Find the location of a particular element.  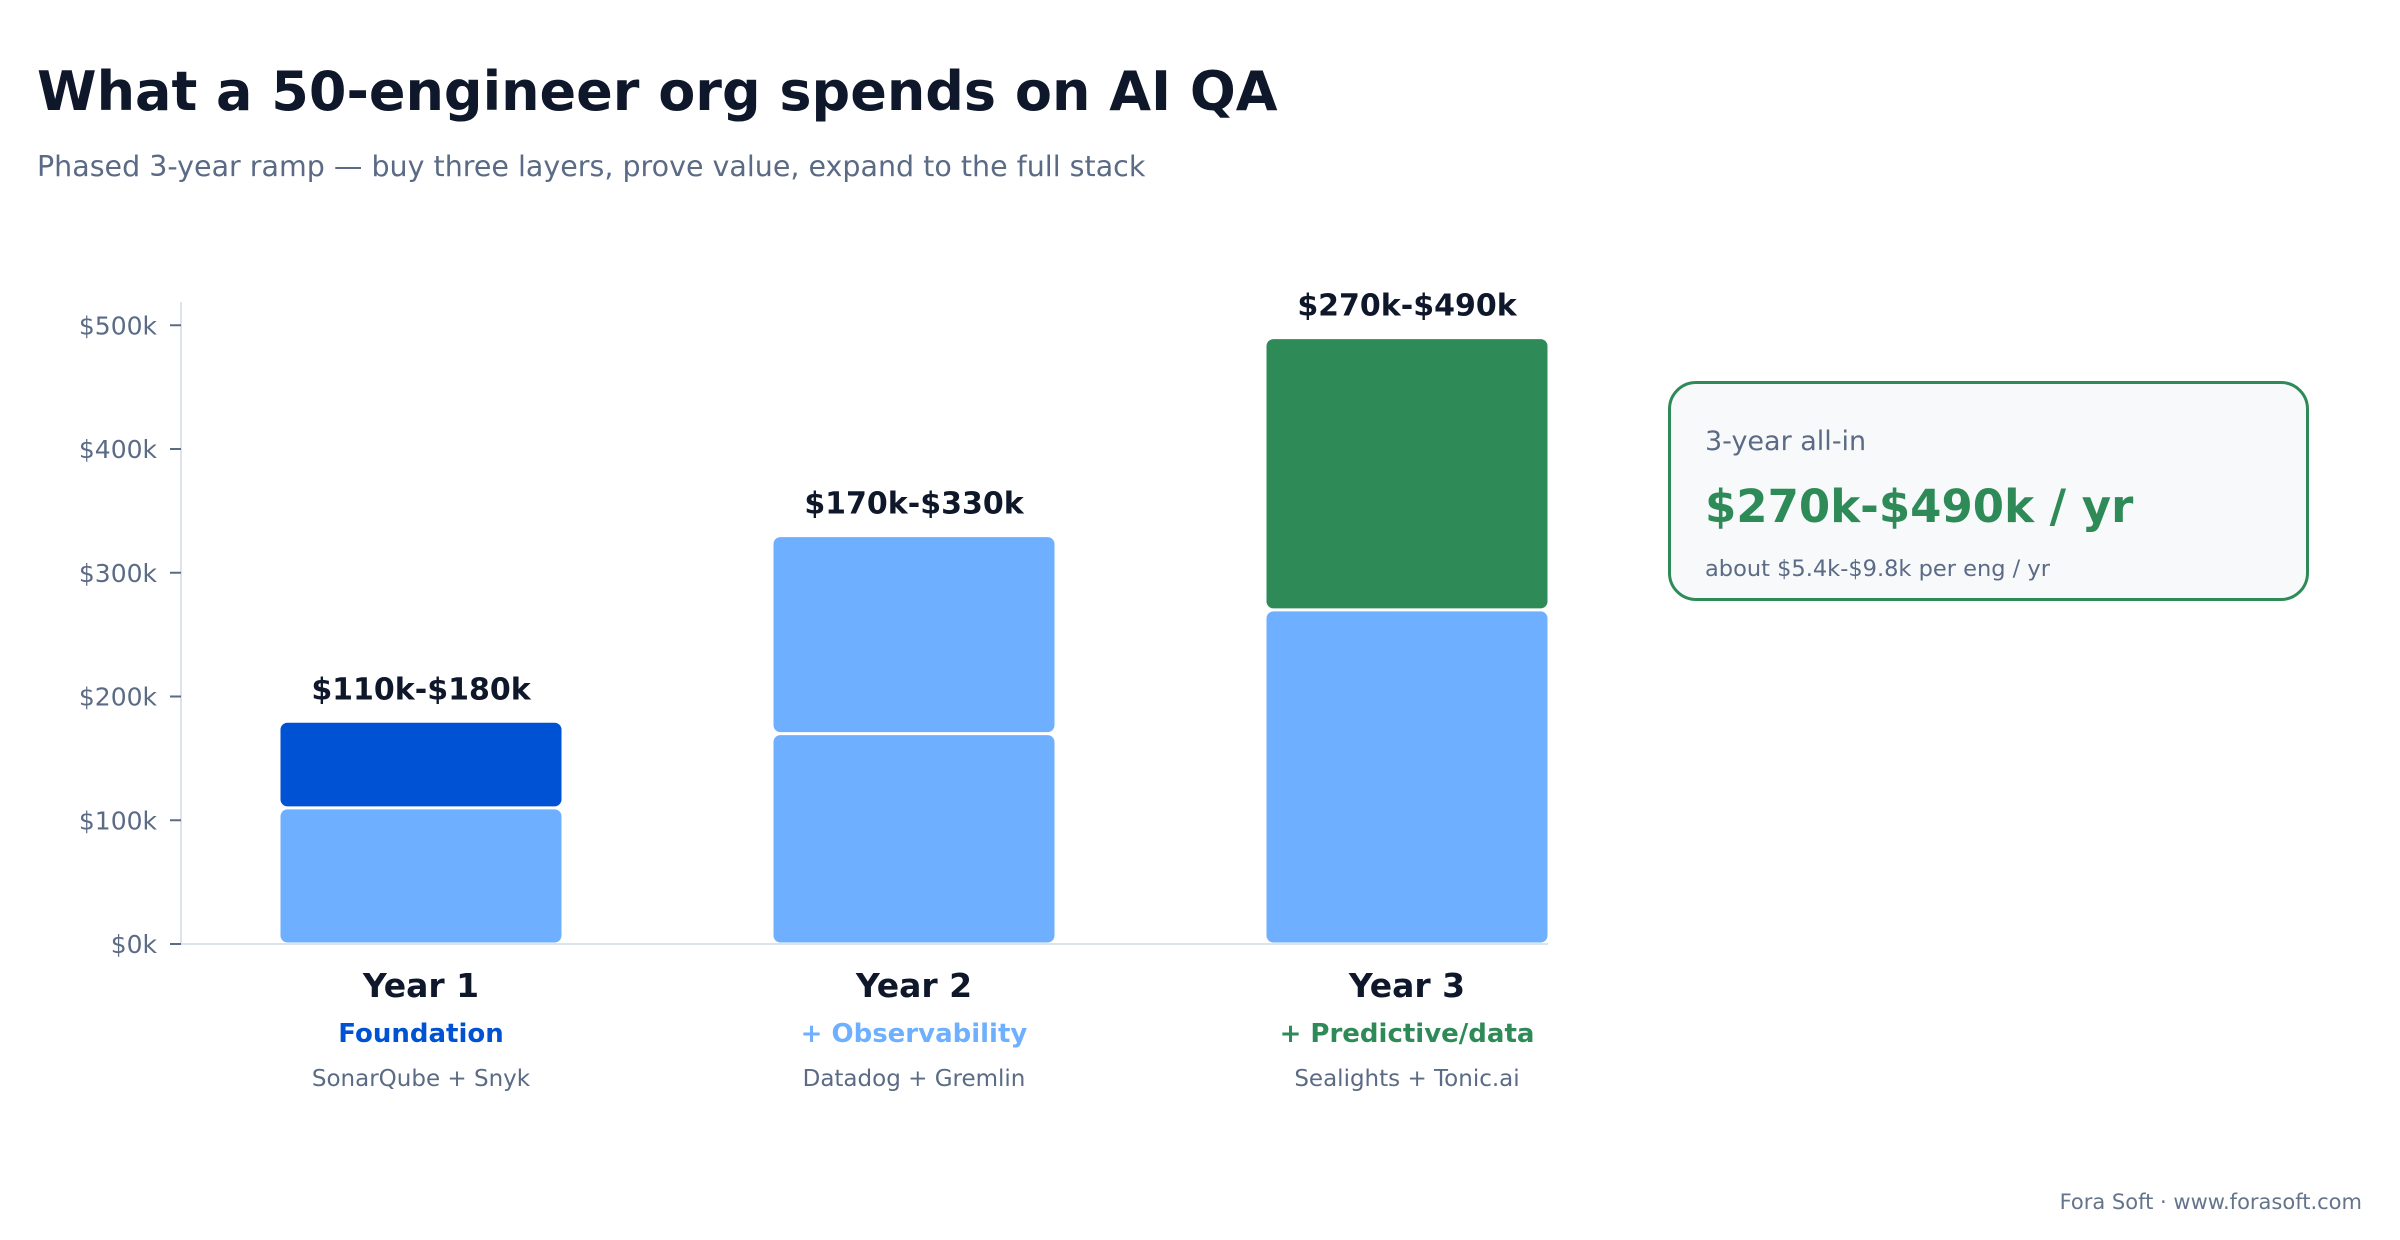

footer-credit: Fora Soft · www.forasoft.com is located at coordinates (2210, 1202).